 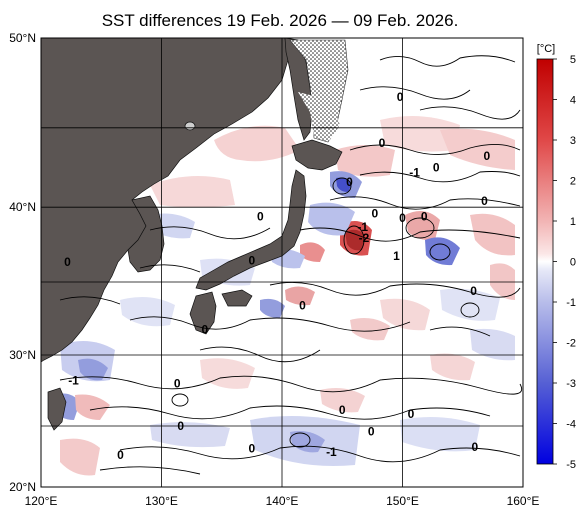 I want to click on colorbar-tick-label: 1, so click(x=573, y=222).